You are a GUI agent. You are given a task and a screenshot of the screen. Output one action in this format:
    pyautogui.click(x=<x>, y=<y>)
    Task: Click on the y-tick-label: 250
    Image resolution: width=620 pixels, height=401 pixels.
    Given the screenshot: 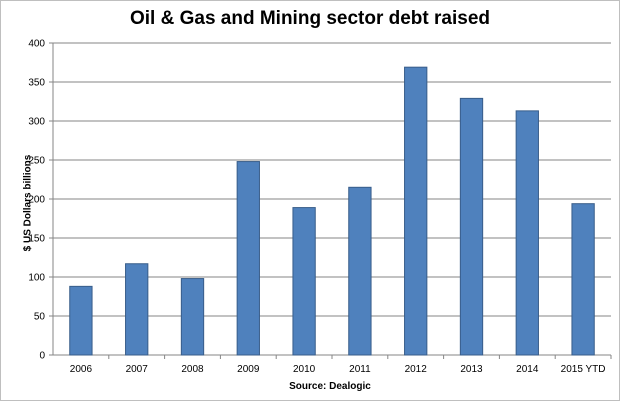 What is the action you would take?
    pyautogui.click(x=36, y=161)
    